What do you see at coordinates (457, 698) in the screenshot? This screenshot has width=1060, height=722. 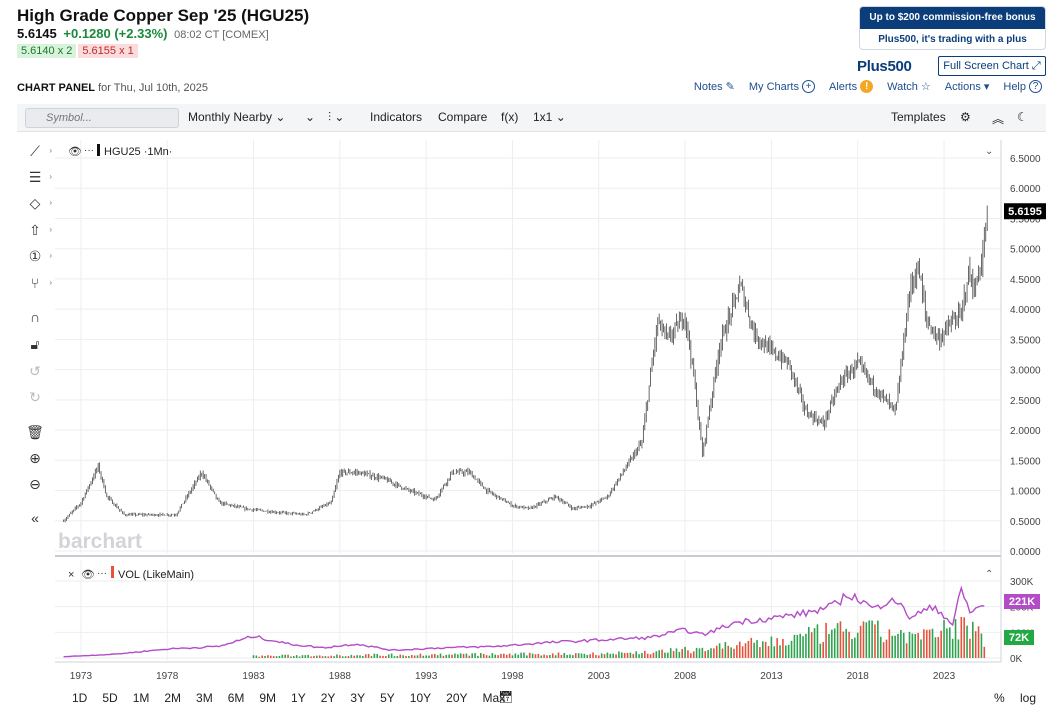 I see `period-button-20y: 20Y` at bounding box center [457, 698].